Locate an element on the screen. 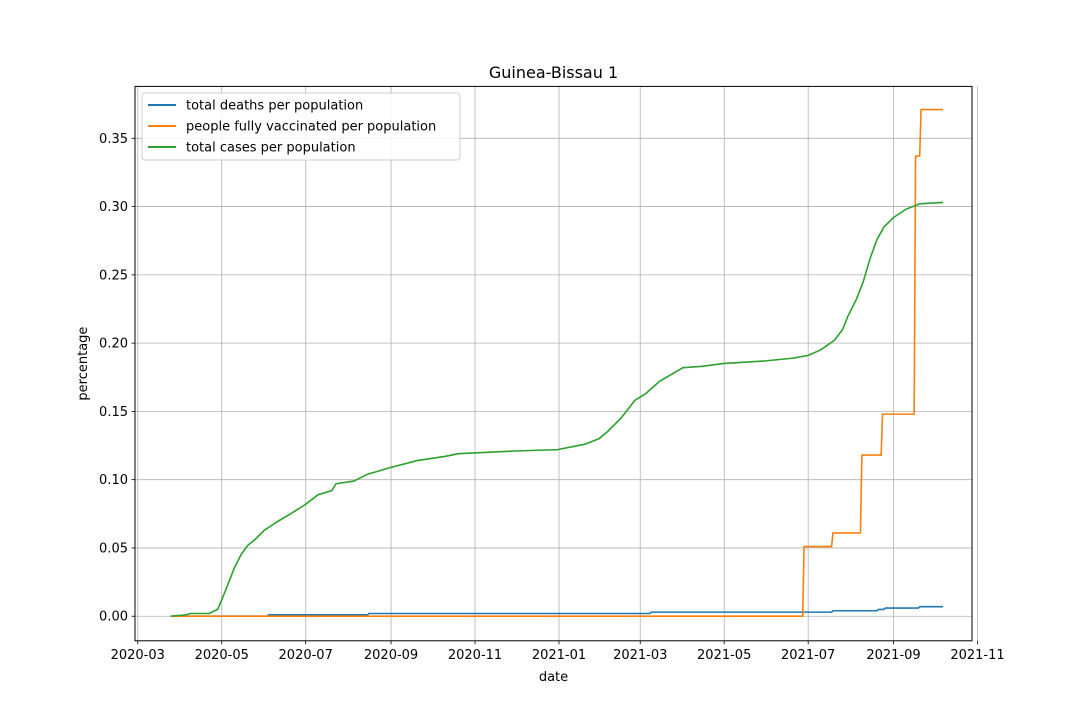 This screenshot has width=1080, height=720. legend-box is located at coordinates (301, 126).